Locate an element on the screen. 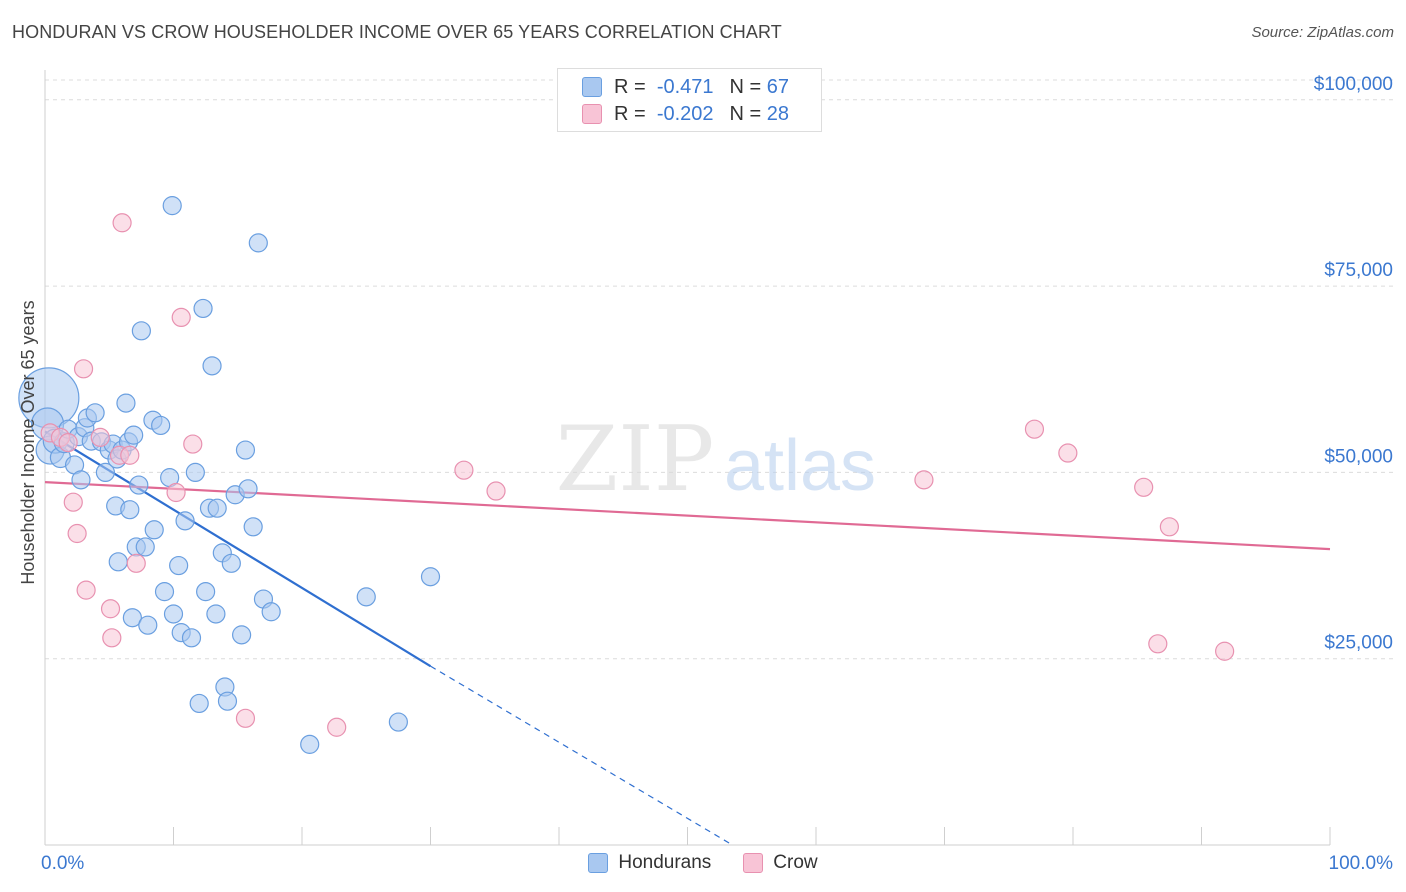  x-tick-label-0: 0.0% is located at coordinates (62, 863).